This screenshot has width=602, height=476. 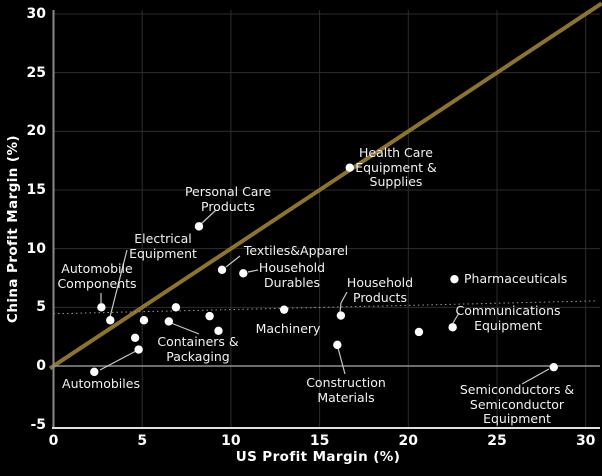 I want to click on point-label-line: Personal Care, so click(x=228, y=191).